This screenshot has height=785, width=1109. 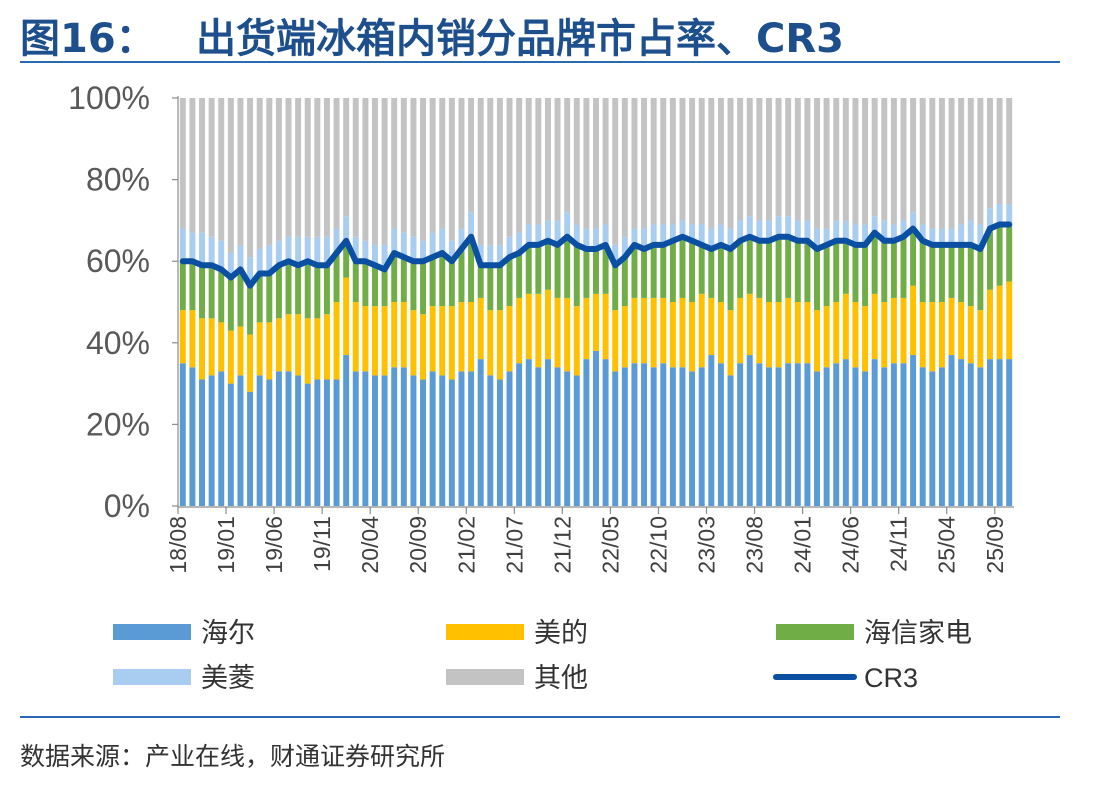 I want to click on legend-label-hisense: 海信家电, so click(x=918, y=633).